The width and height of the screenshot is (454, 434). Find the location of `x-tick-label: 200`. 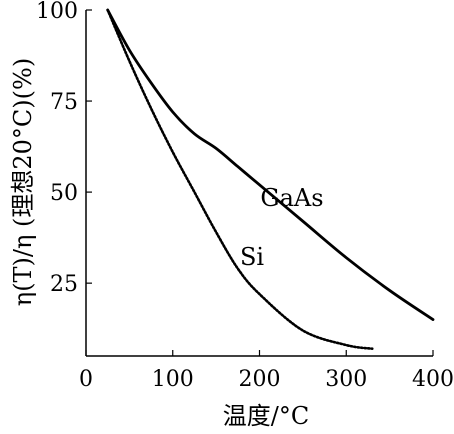

x-tick-label: 200 is located at coordinates (260, 379).